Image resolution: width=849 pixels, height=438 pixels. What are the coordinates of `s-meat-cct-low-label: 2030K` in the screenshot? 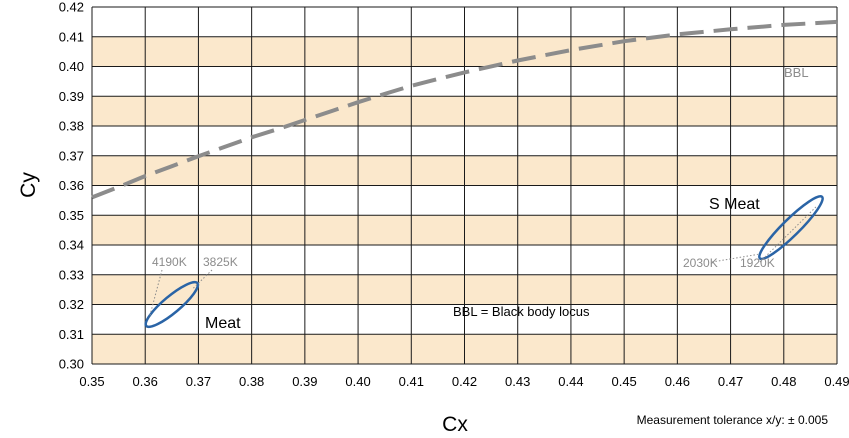 It's located at (700, 263).